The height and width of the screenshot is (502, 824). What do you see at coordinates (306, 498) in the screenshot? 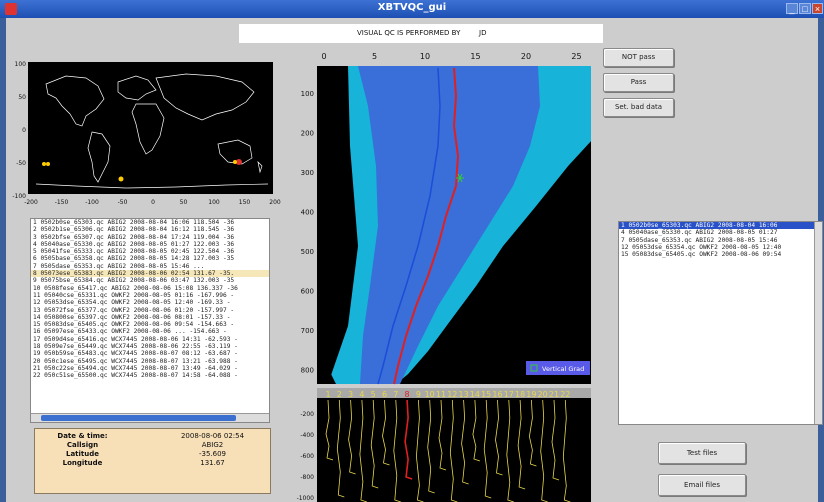
I see `waterfall-y-tick: -1000` at bounding box center [306, 498].